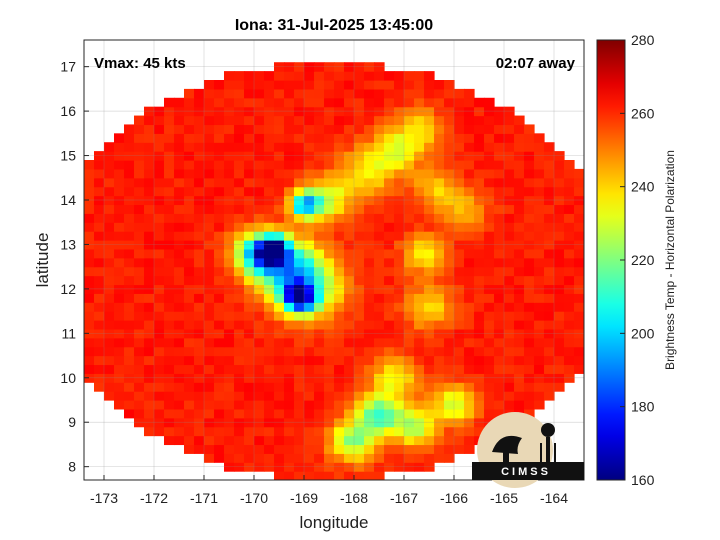  What do you see at coordinates (643, 480) in the screenshot?
I see `colorbar-tick-label: 160` at bounding box center [643, 480].